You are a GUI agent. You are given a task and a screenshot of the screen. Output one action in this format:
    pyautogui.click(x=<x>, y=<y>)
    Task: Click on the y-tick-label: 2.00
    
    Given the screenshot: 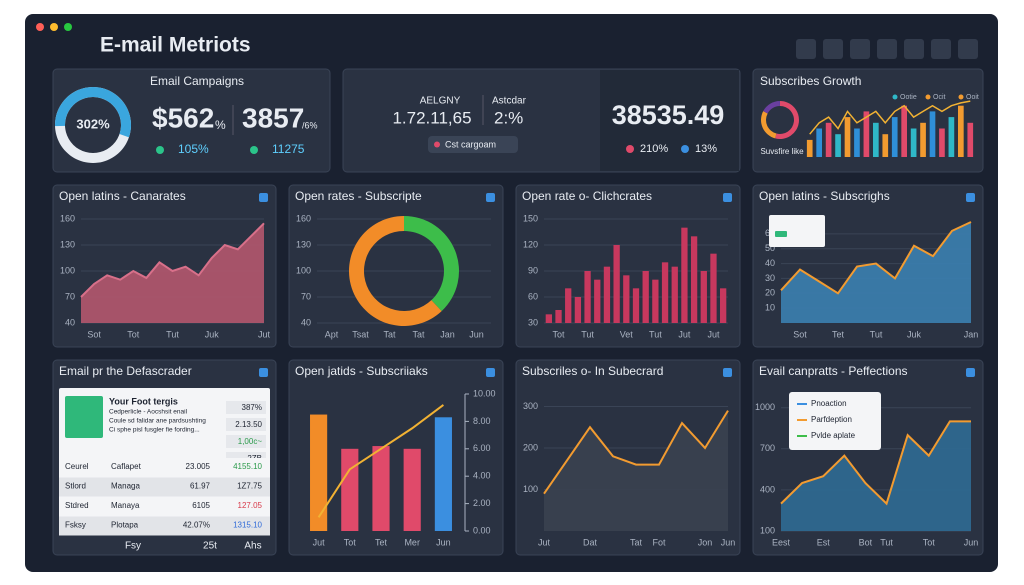 What is the action you would take?
    pyautogui.click(x=482, y=503)
    